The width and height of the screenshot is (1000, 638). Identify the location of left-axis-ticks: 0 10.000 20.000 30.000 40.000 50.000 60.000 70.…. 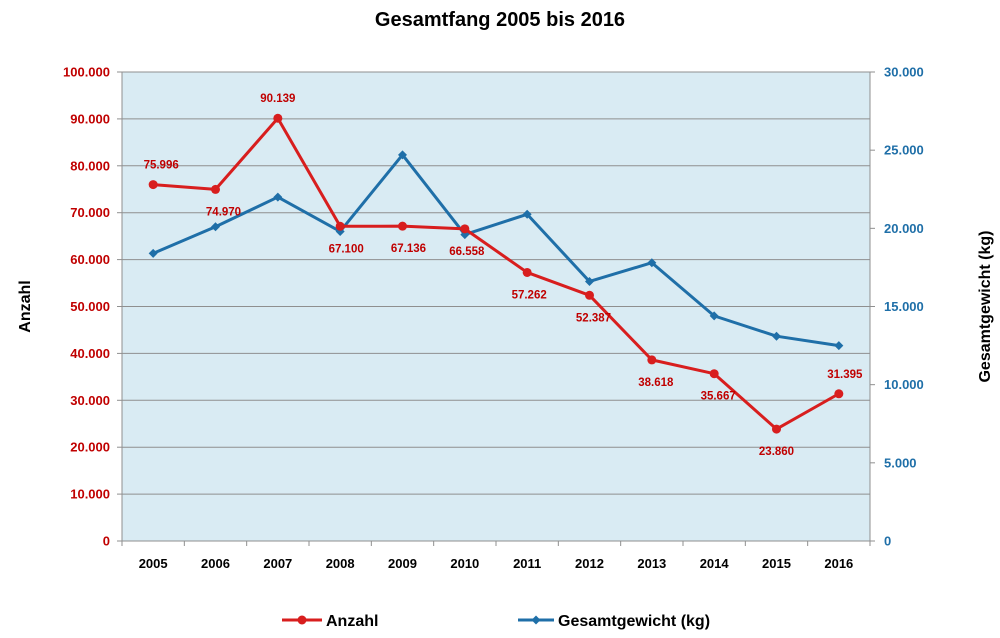
(92, 307).